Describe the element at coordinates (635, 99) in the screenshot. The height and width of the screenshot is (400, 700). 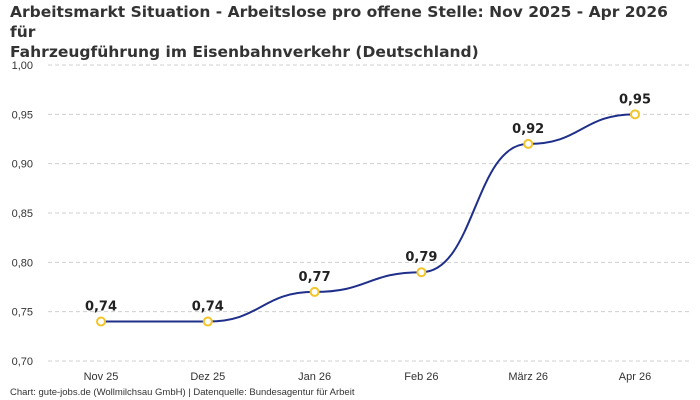
I see `data-label: 0,95` at that location.